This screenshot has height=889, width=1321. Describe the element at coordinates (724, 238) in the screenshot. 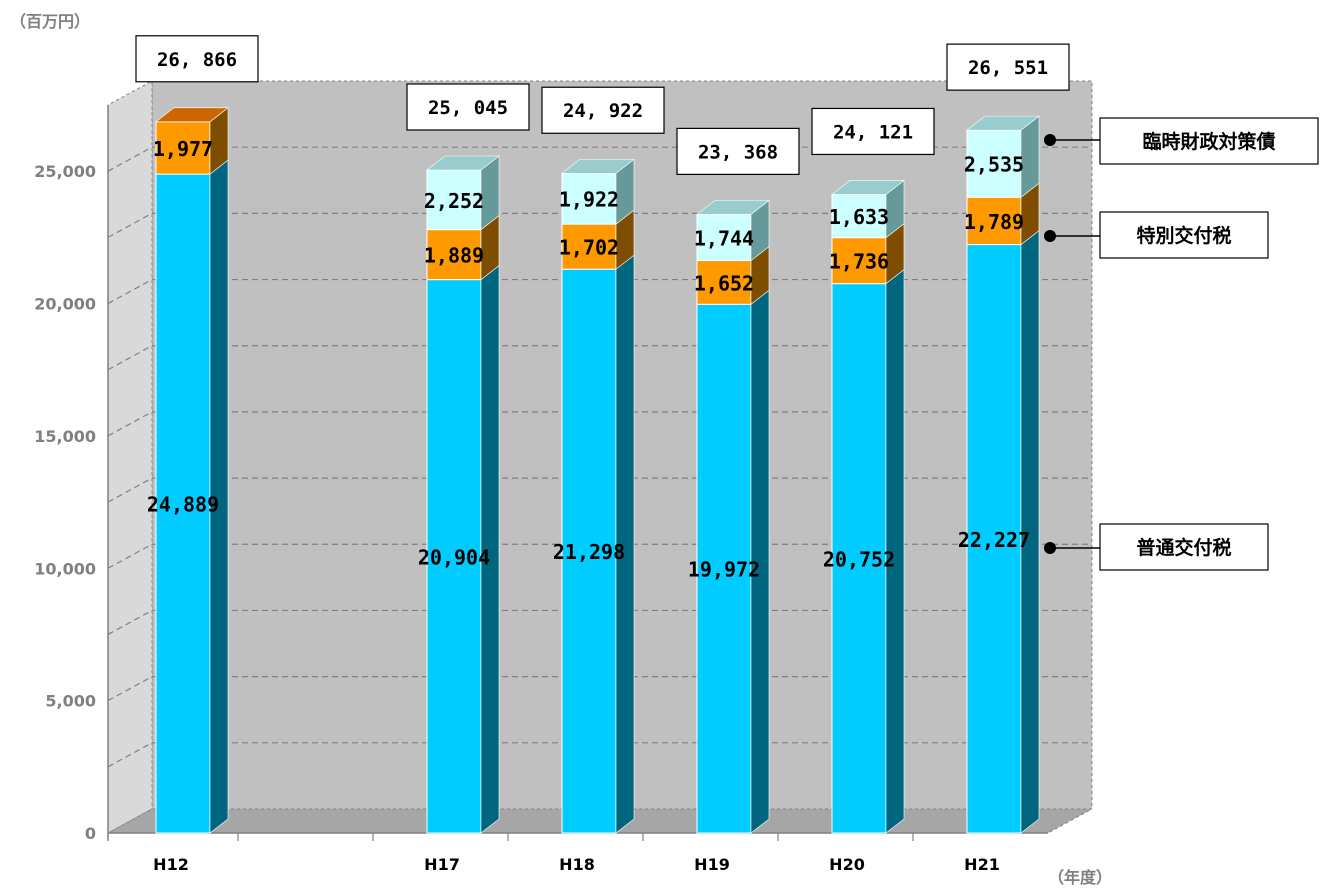

I see `value-label: 1,744` at that location.